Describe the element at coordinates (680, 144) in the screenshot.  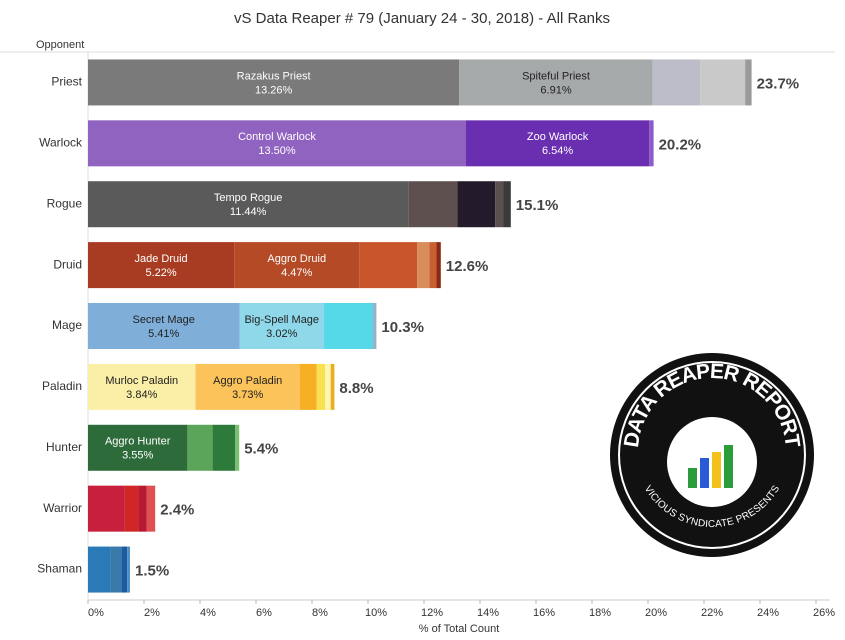
I see `total-label: 20.2%` at that location.